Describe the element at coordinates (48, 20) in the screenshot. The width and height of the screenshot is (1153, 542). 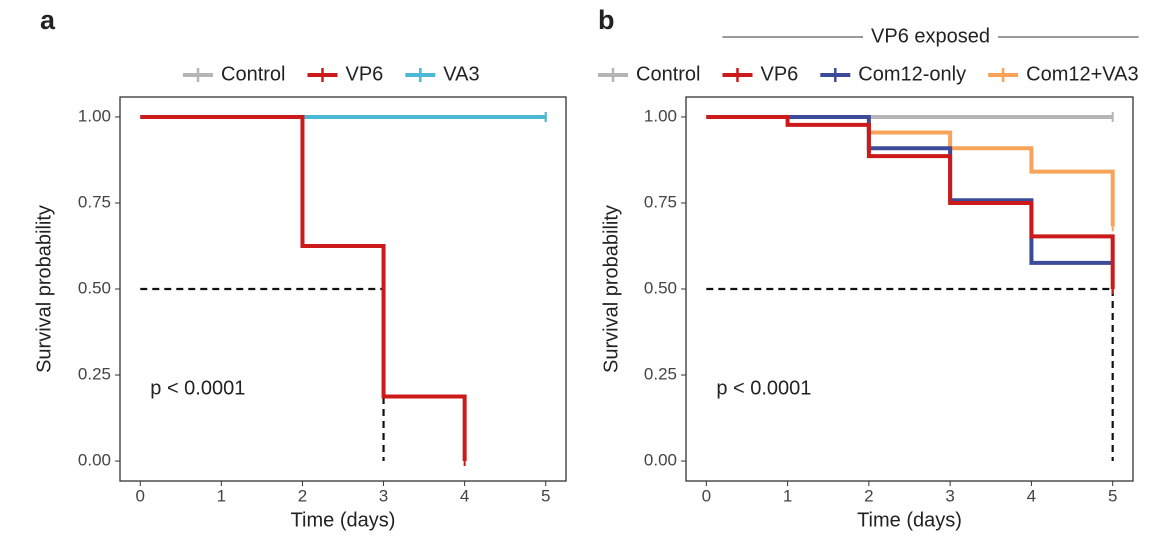
I see `panel-label: a` at that location.